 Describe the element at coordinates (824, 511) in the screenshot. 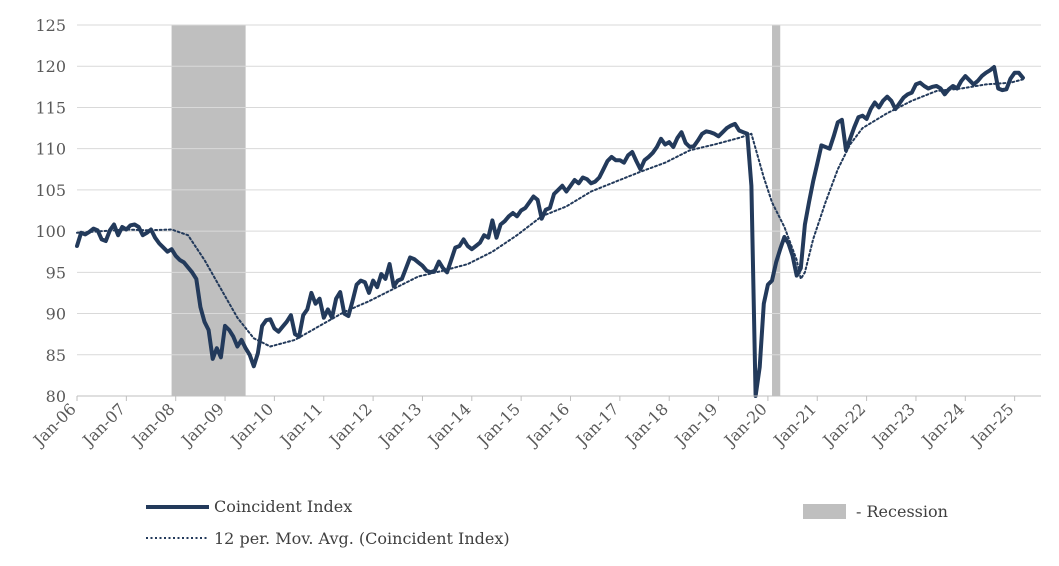

I see `legend-recession-swatch` at that location.